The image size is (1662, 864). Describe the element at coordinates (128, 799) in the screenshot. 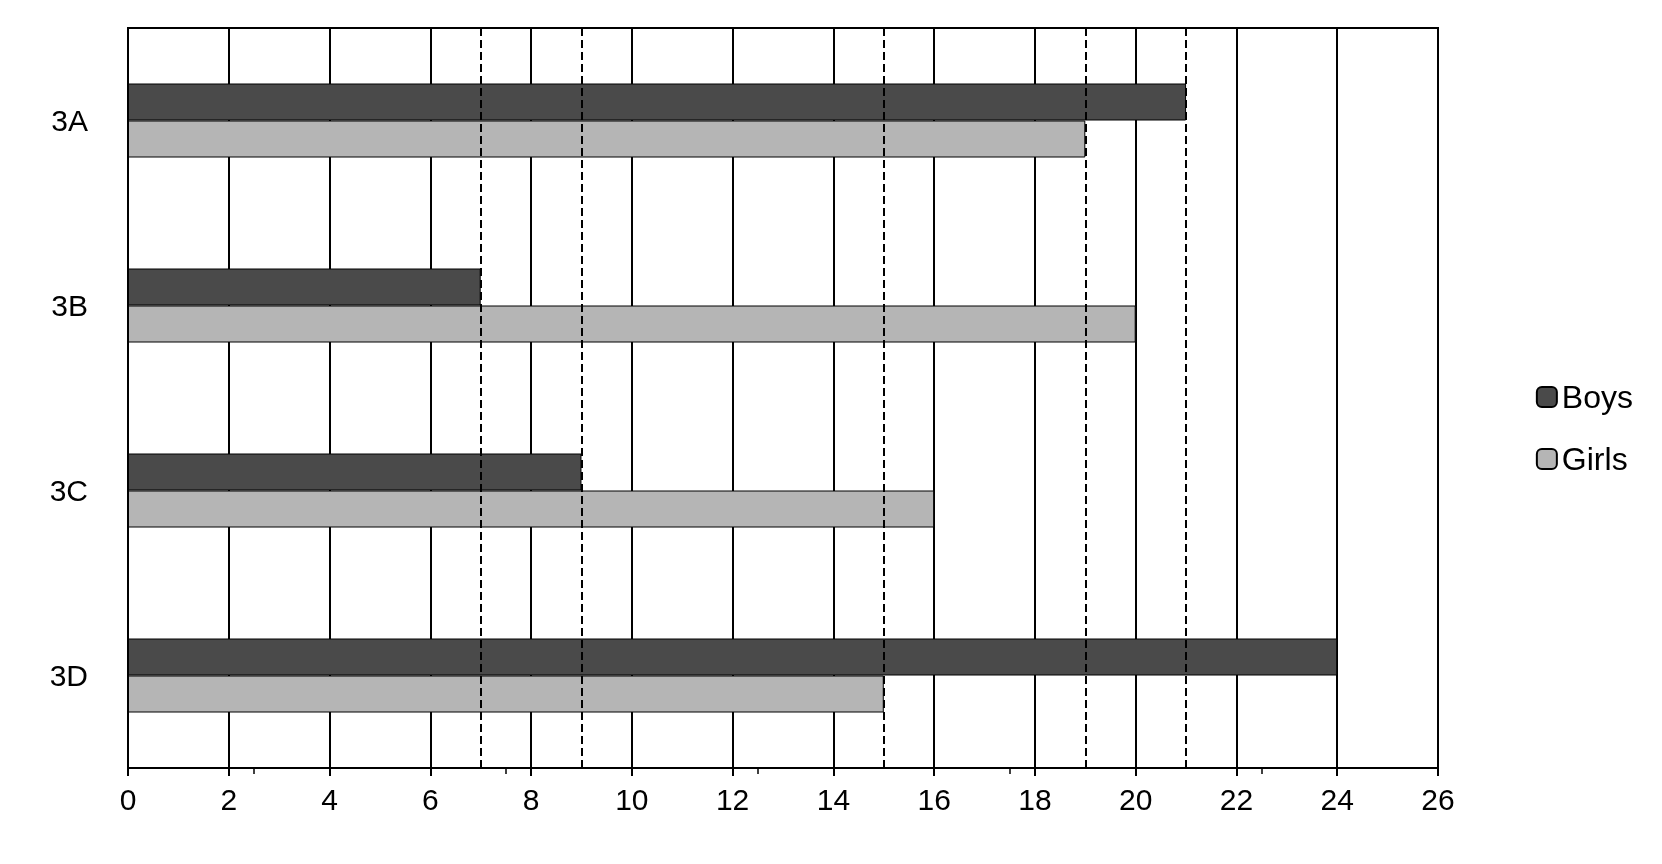

I see `x-tick-label: 0` at that location.